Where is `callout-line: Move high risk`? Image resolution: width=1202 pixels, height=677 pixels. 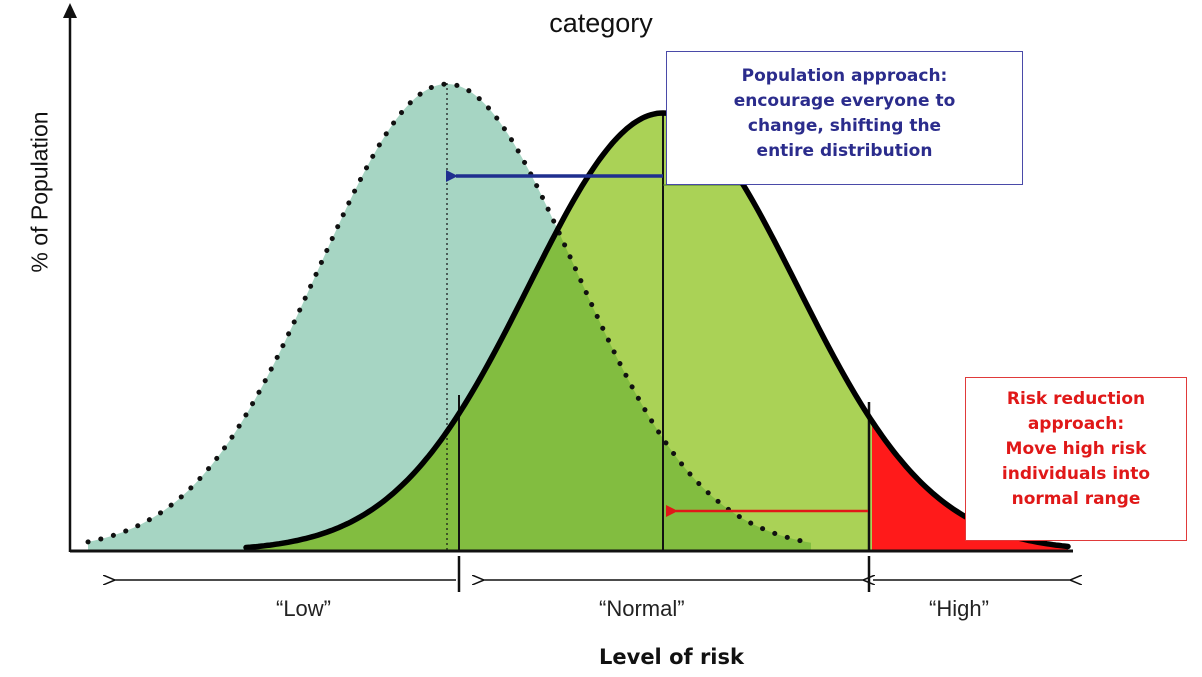 callout-line: Move high risk is located at coordinates (1076, 449).